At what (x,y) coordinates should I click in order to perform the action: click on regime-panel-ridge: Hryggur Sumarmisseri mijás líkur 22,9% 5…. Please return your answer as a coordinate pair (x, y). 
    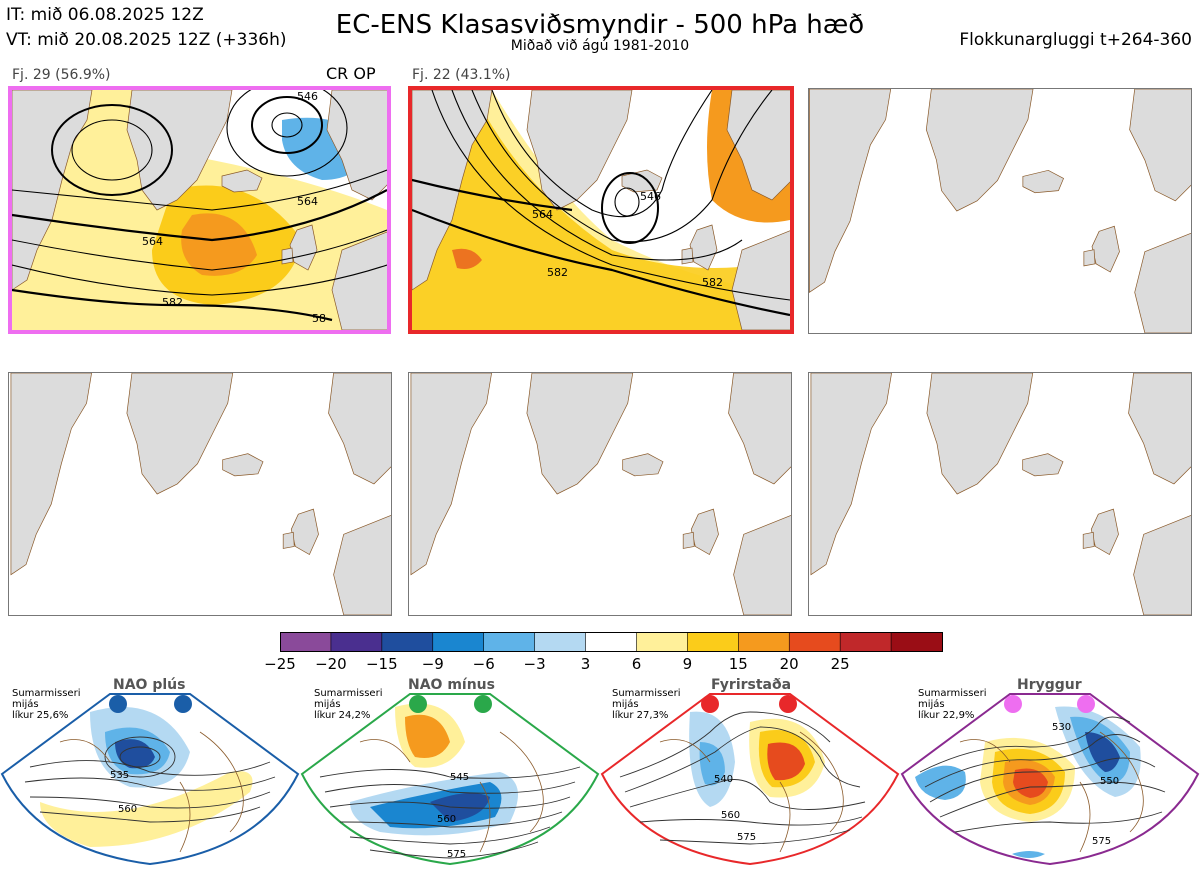
    Looking at the image, I should click on (1050, 777).